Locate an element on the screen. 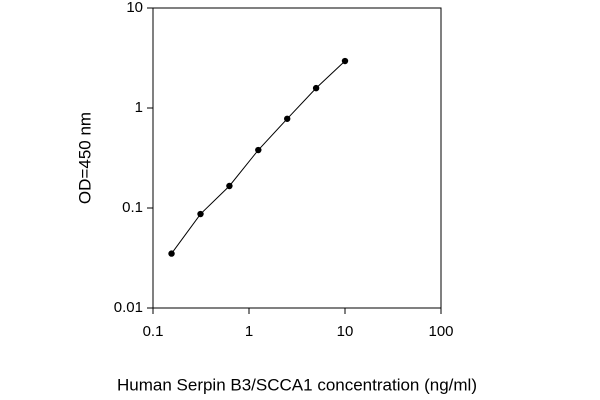 Image resolution: width=600 pixels, height=400 pixels. y-tick-label: 10 is located at coordinates (134, 8).